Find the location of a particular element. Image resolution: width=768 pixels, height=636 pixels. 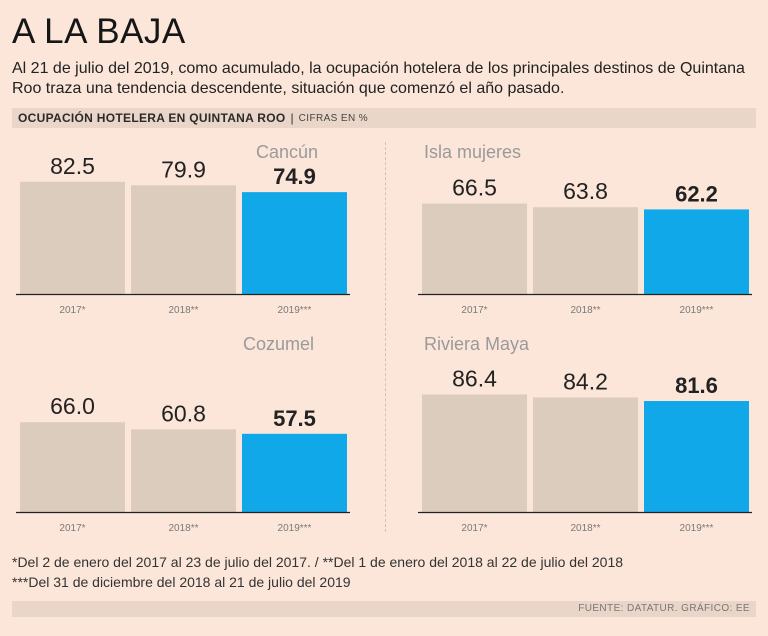

source-credit: FUENTE: DATATUR. GRÁFICO: EE is located at coordinates (384, 609).